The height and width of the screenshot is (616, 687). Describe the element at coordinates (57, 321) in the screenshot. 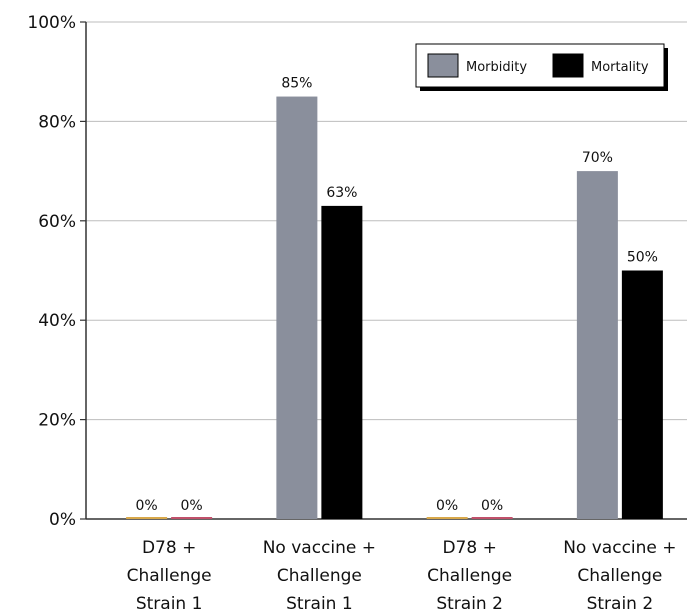

I see `y-tick-label: 40%` at that location.